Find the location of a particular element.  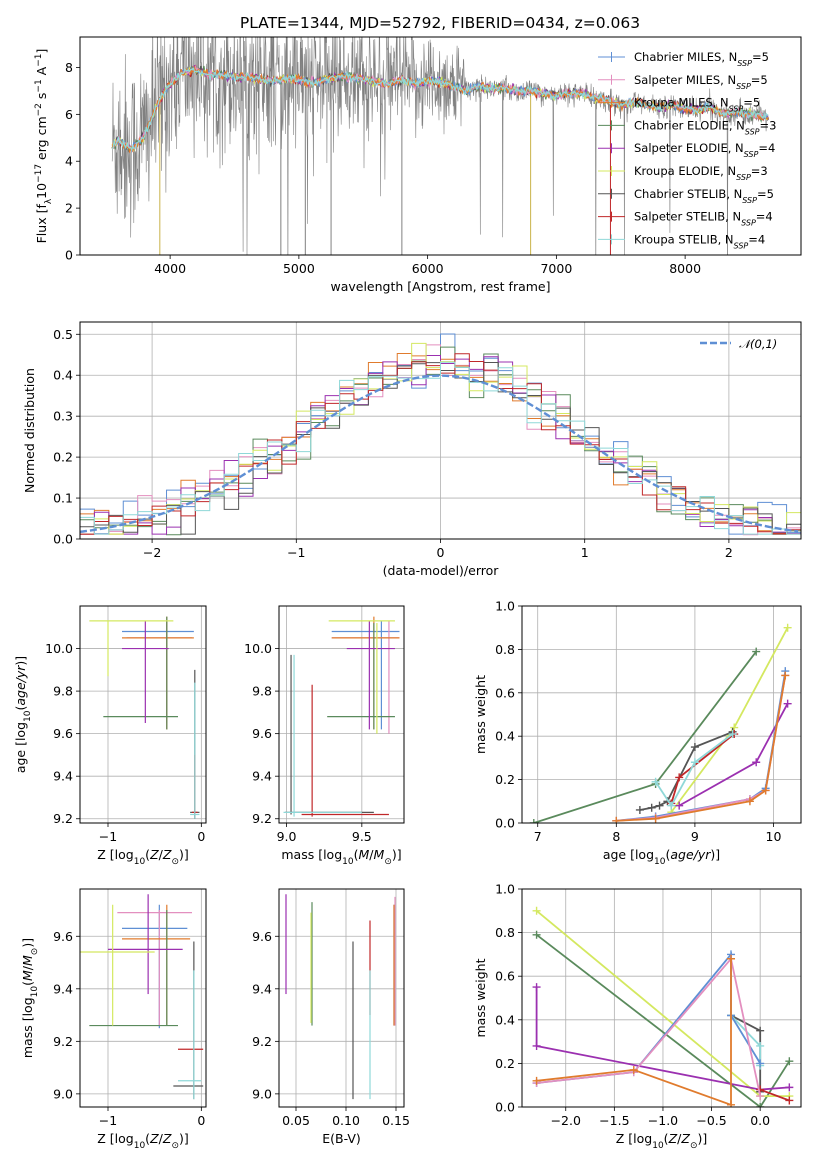

plot-area-spectrum is located at coordinates (440, 146).